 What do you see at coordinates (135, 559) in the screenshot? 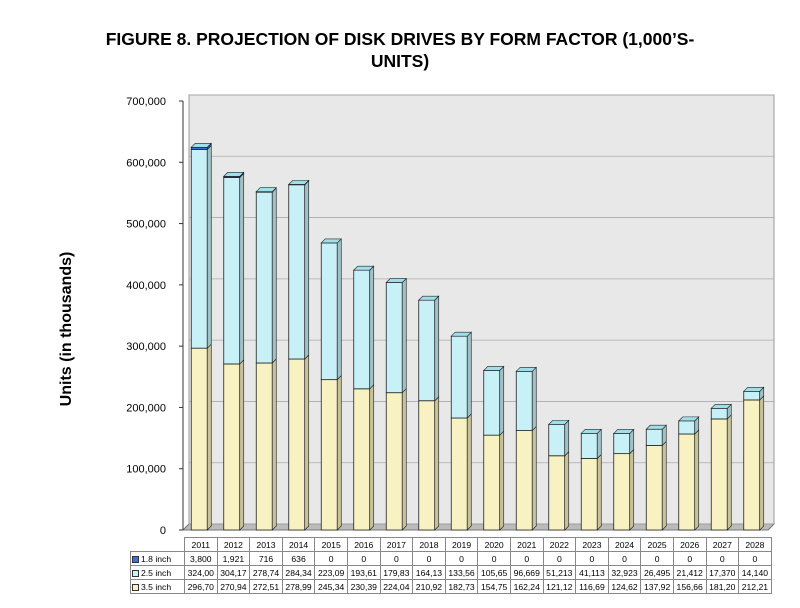
I see `legend-swatch` at bounding box center [135, 559].